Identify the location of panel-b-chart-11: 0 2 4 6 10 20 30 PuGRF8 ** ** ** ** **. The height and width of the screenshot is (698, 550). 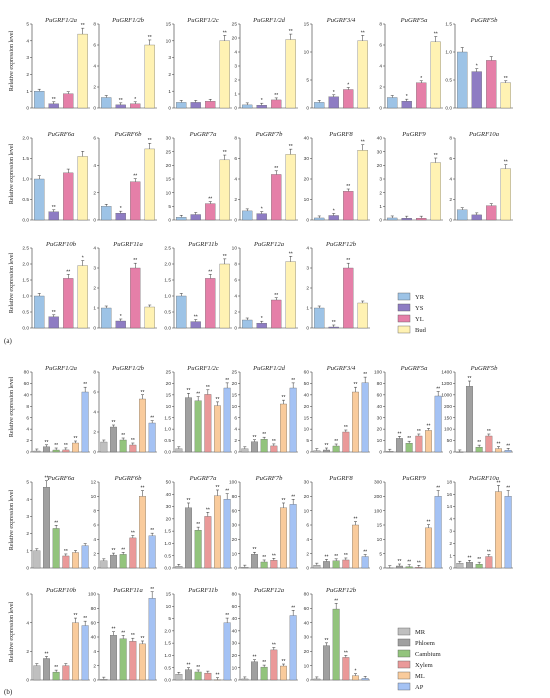
(337, 523).